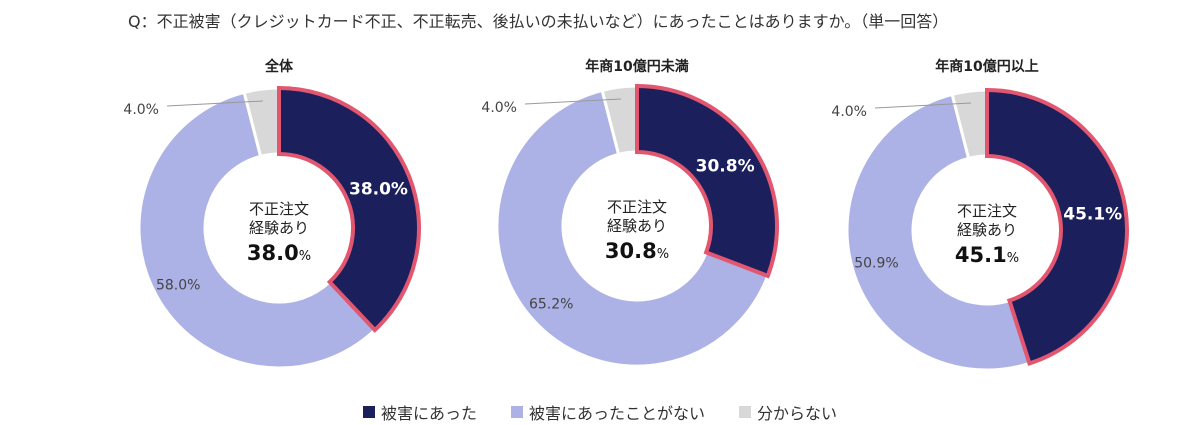  What do you see at coordinates (1092, 215) in the screenshot?
I see `data-label-damaged: 45.1%` at bounding box center [1092, 215].